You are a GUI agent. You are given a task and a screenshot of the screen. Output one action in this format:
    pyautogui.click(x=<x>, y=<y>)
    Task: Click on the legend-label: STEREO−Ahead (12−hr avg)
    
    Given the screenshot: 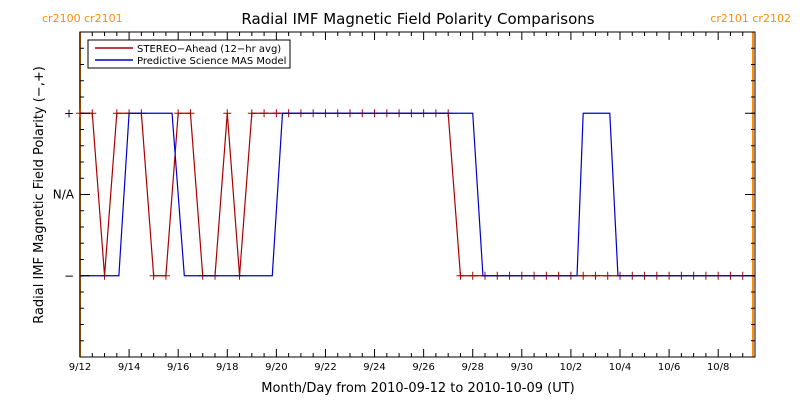 What is the action you would take?
    pyautogui.click(x=209, y=49)
    